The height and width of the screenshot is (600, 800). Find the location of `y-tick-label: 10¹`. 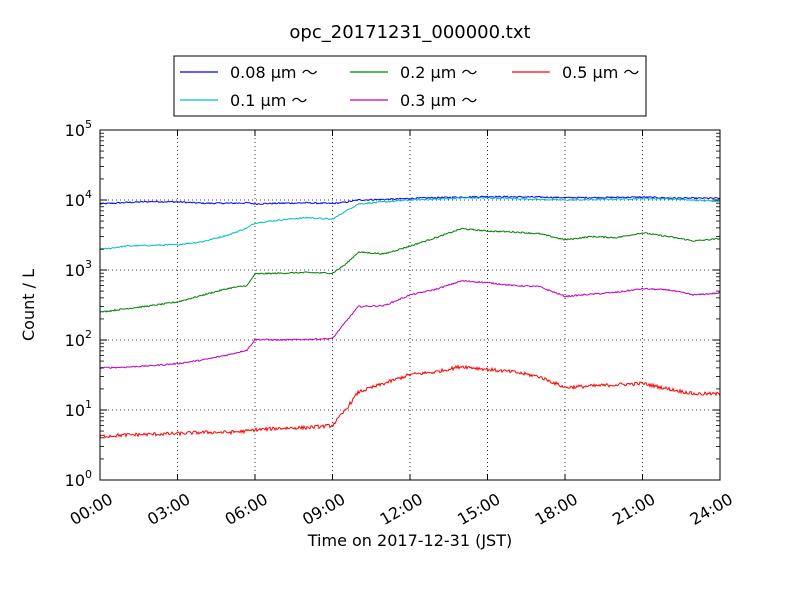

y-tick-label: 10¹ is located at coordinates (78, 409).